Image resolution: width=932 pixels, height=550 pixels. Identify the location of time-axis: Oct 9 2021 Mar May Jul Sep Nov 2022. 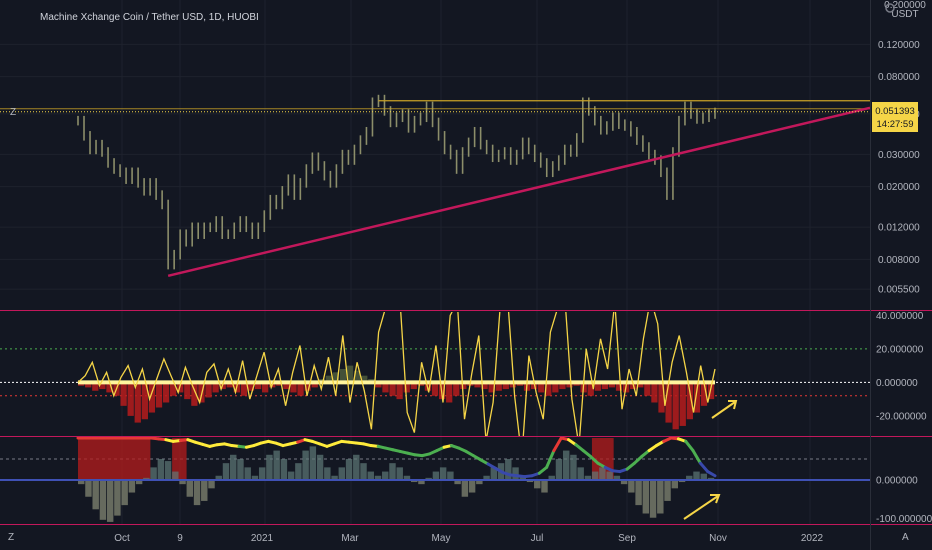
(468, 538).